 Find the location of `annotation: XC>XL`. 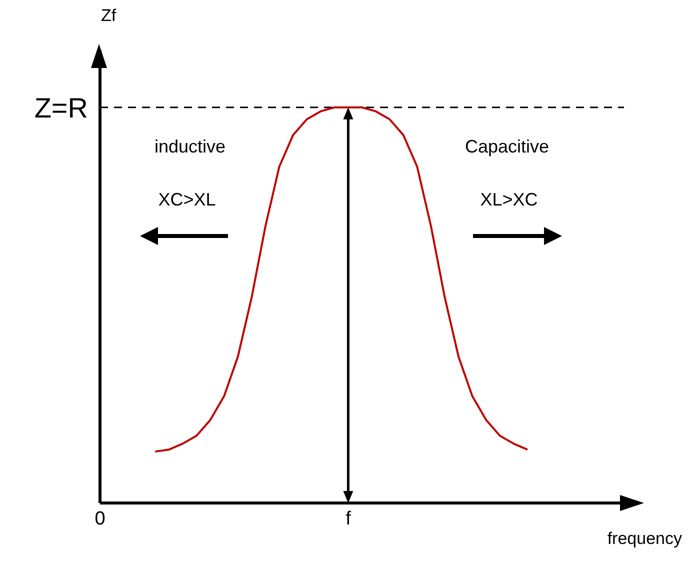

annotation: XC>XL is located at coordinates (187, 200).